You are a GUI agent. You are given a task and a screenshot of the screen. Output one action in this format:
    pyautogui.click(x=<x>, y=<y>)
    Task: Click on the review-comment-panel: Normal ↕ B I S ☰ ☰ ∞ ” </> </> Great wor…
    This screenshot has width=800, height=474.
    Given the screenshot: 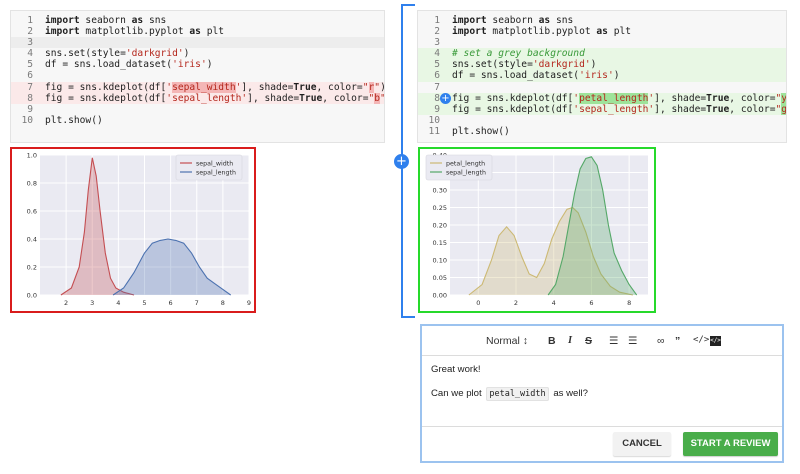 What is the action you would take?
    pyautogui.click(x=602, y=393)
    